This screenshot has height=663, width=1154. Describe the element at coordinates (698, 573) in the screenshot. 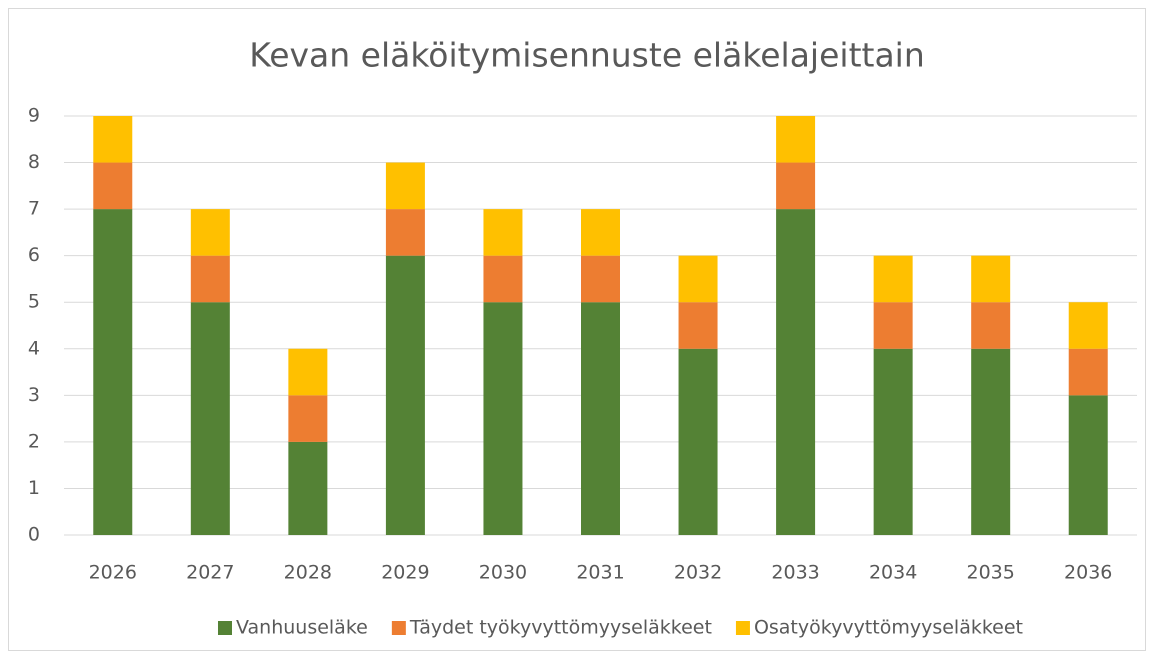

I see `x-tick-label: 2032` at that location.